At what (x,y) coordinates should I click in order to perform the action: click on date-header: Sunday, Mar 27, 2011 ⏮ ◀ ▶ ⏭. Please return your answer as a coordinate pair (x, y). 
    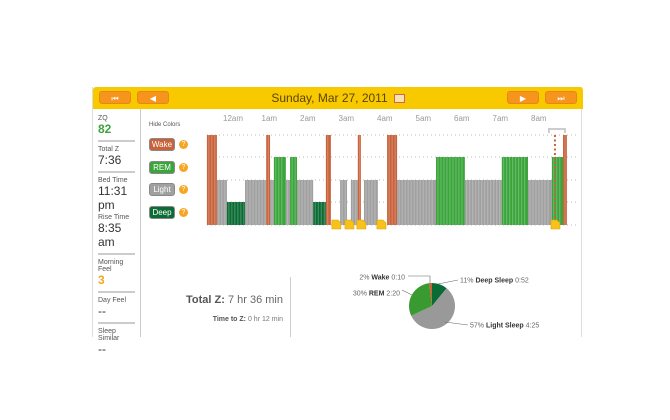
    Looking at the image, I should click on (338, 98).